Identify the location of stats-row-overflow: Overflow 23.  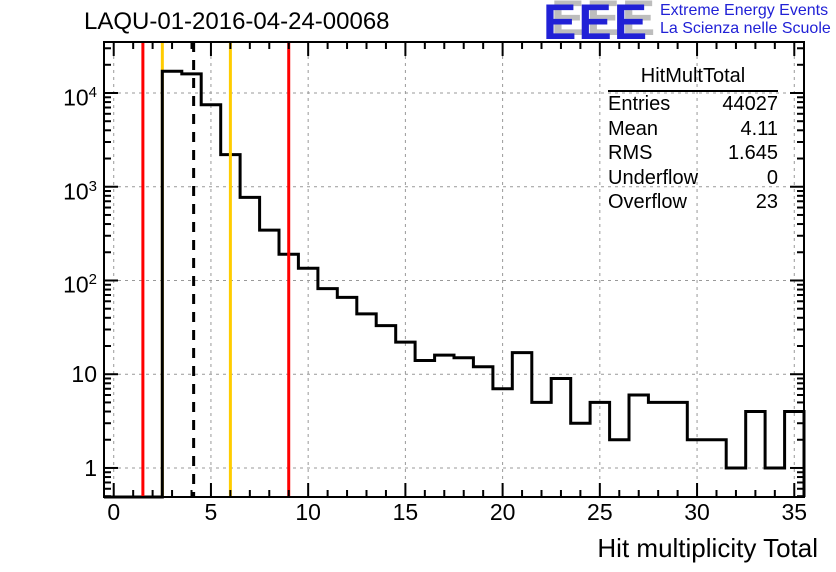
(693, 202).